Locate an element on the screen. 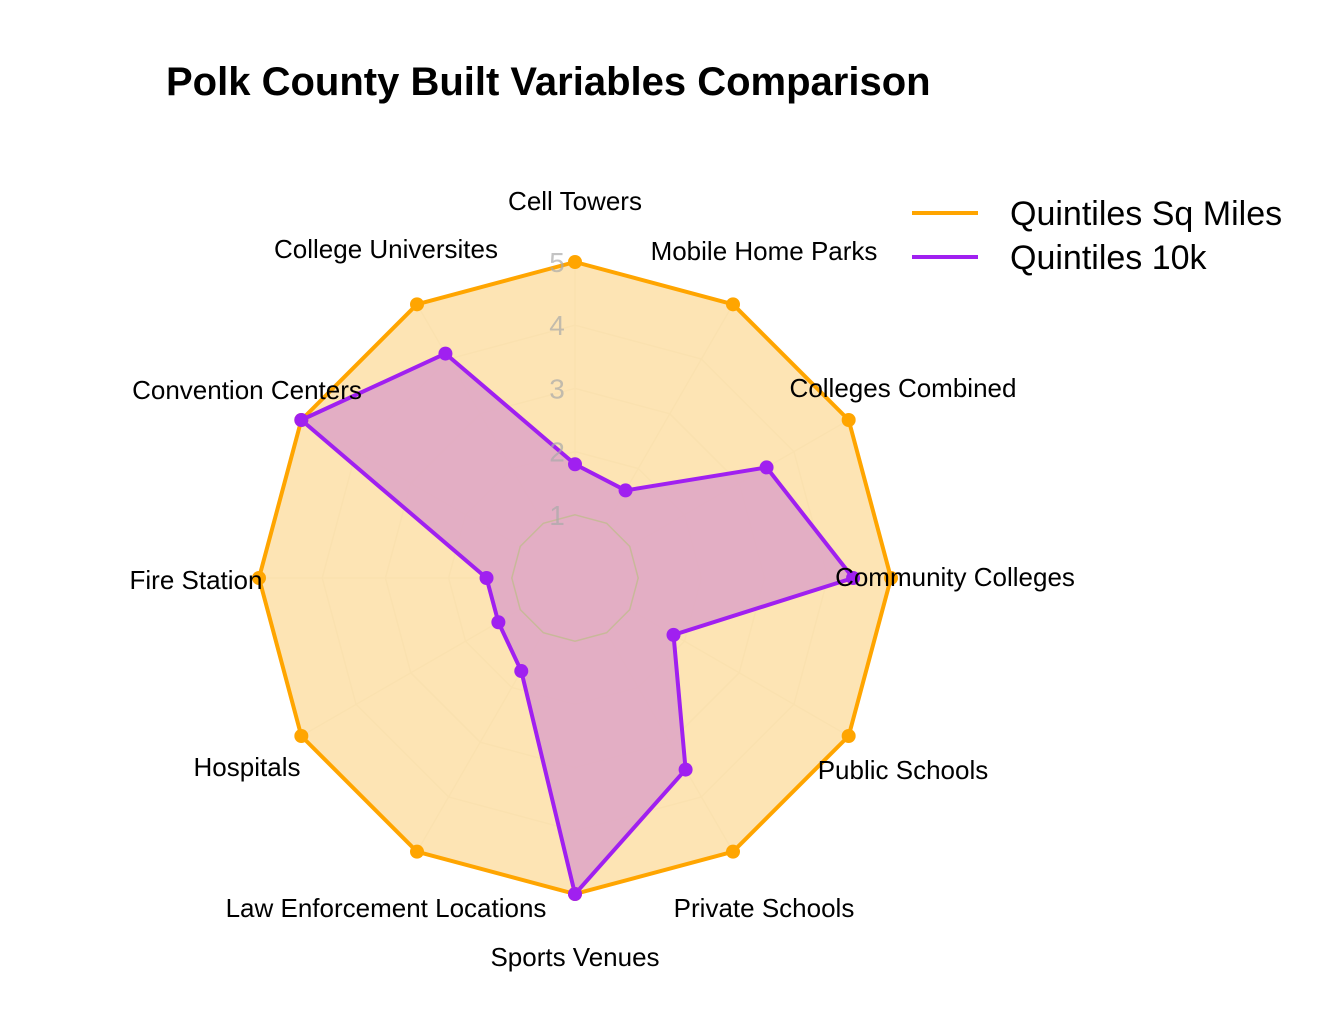  axis-label-private-schools: Private Schools is located at coordinates (764, 908).